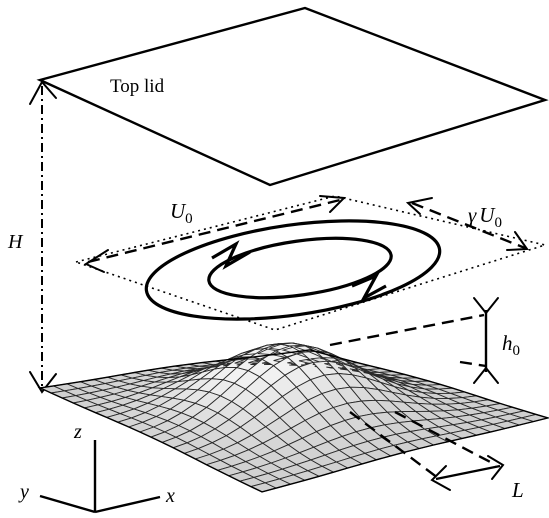  Describe the element at coordinates (486, 306) in the screenshot. I see `hill-height-arrow-top` at that location.